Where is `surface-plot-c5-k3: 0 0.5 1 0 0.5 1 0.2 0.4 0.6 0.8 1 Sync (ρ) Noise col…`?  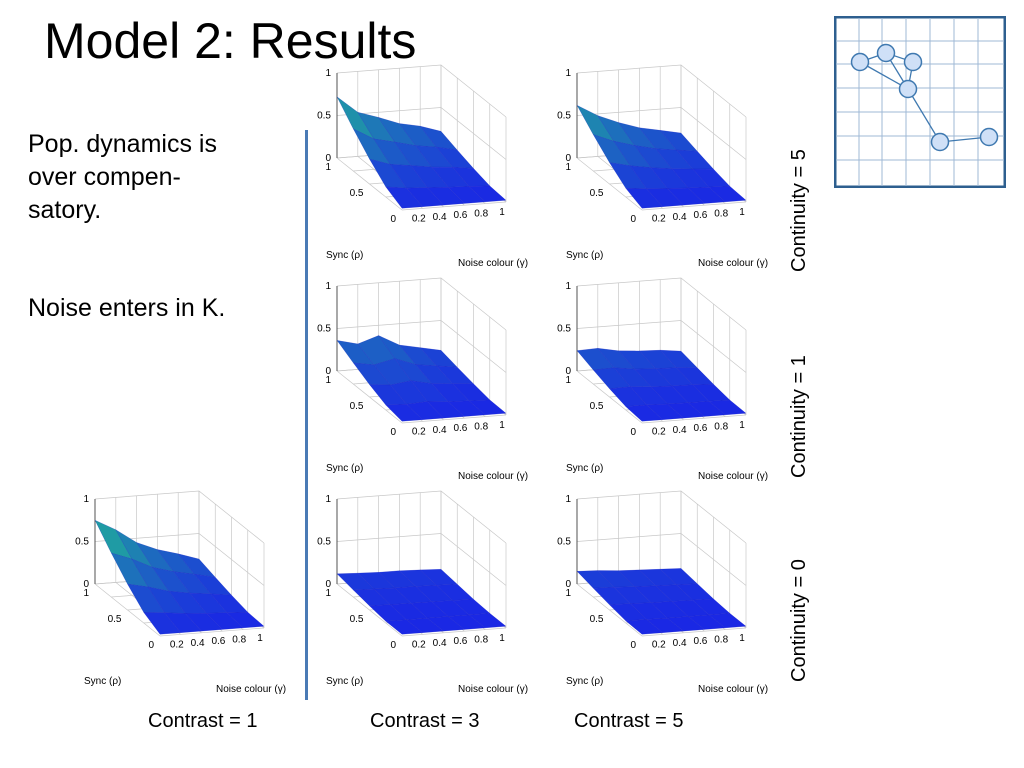 surface-plot-c5-k3: 0 0.5 1 0 0.5 1 0.2 0.4 0.6 0.8 1 Sync (ρ) Noise col… is located at coordinates (423, 168).